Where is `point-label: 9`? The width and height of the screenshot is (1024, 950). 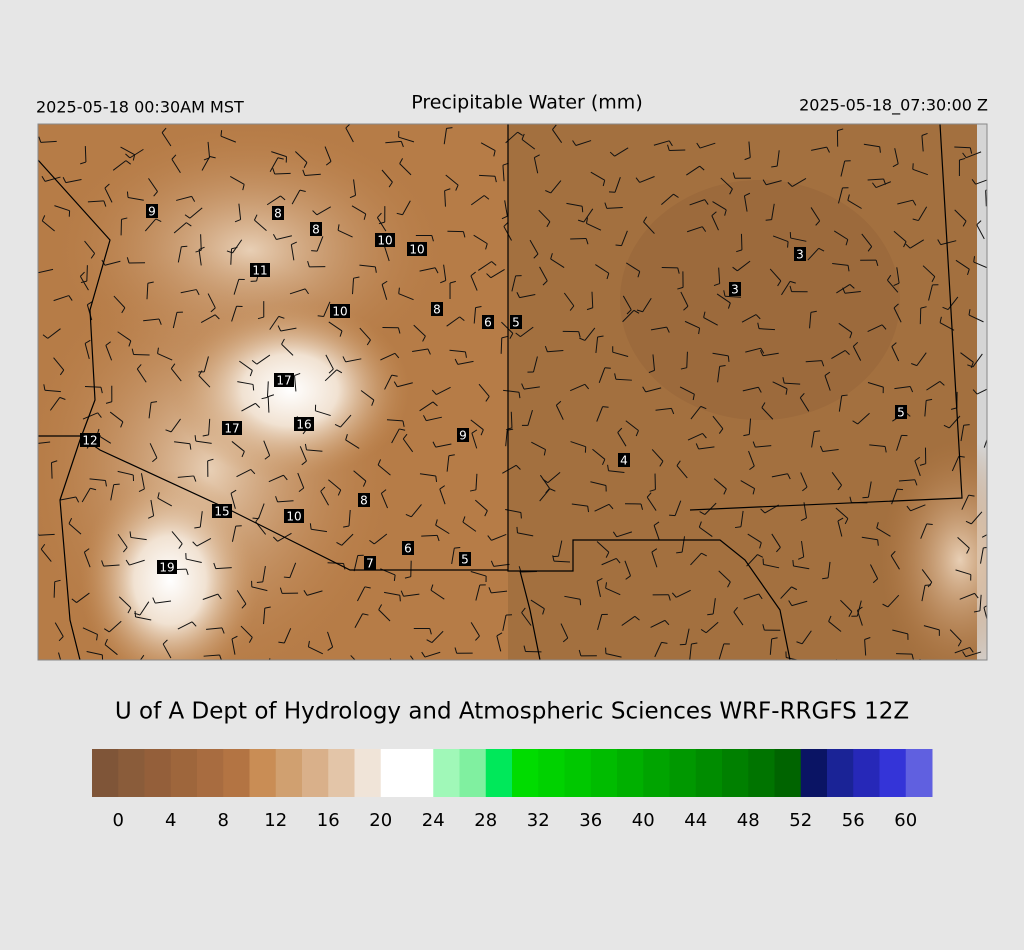 point-label: 9 is located at coordinates (463, 436).